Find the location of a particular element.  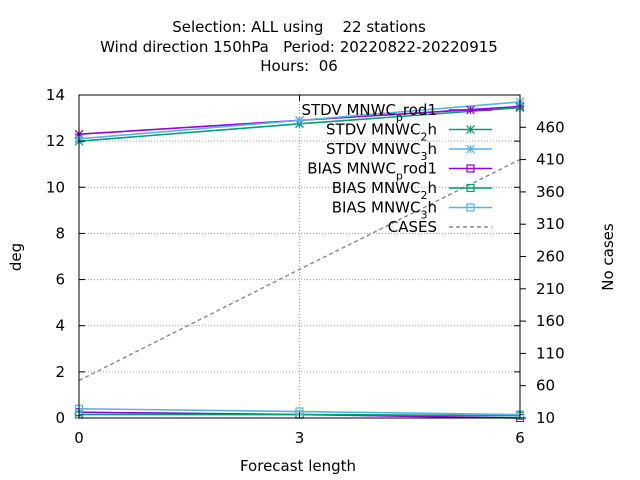

legend-entry-2: STDV MNWC2h is located at coordinates (409, 132).